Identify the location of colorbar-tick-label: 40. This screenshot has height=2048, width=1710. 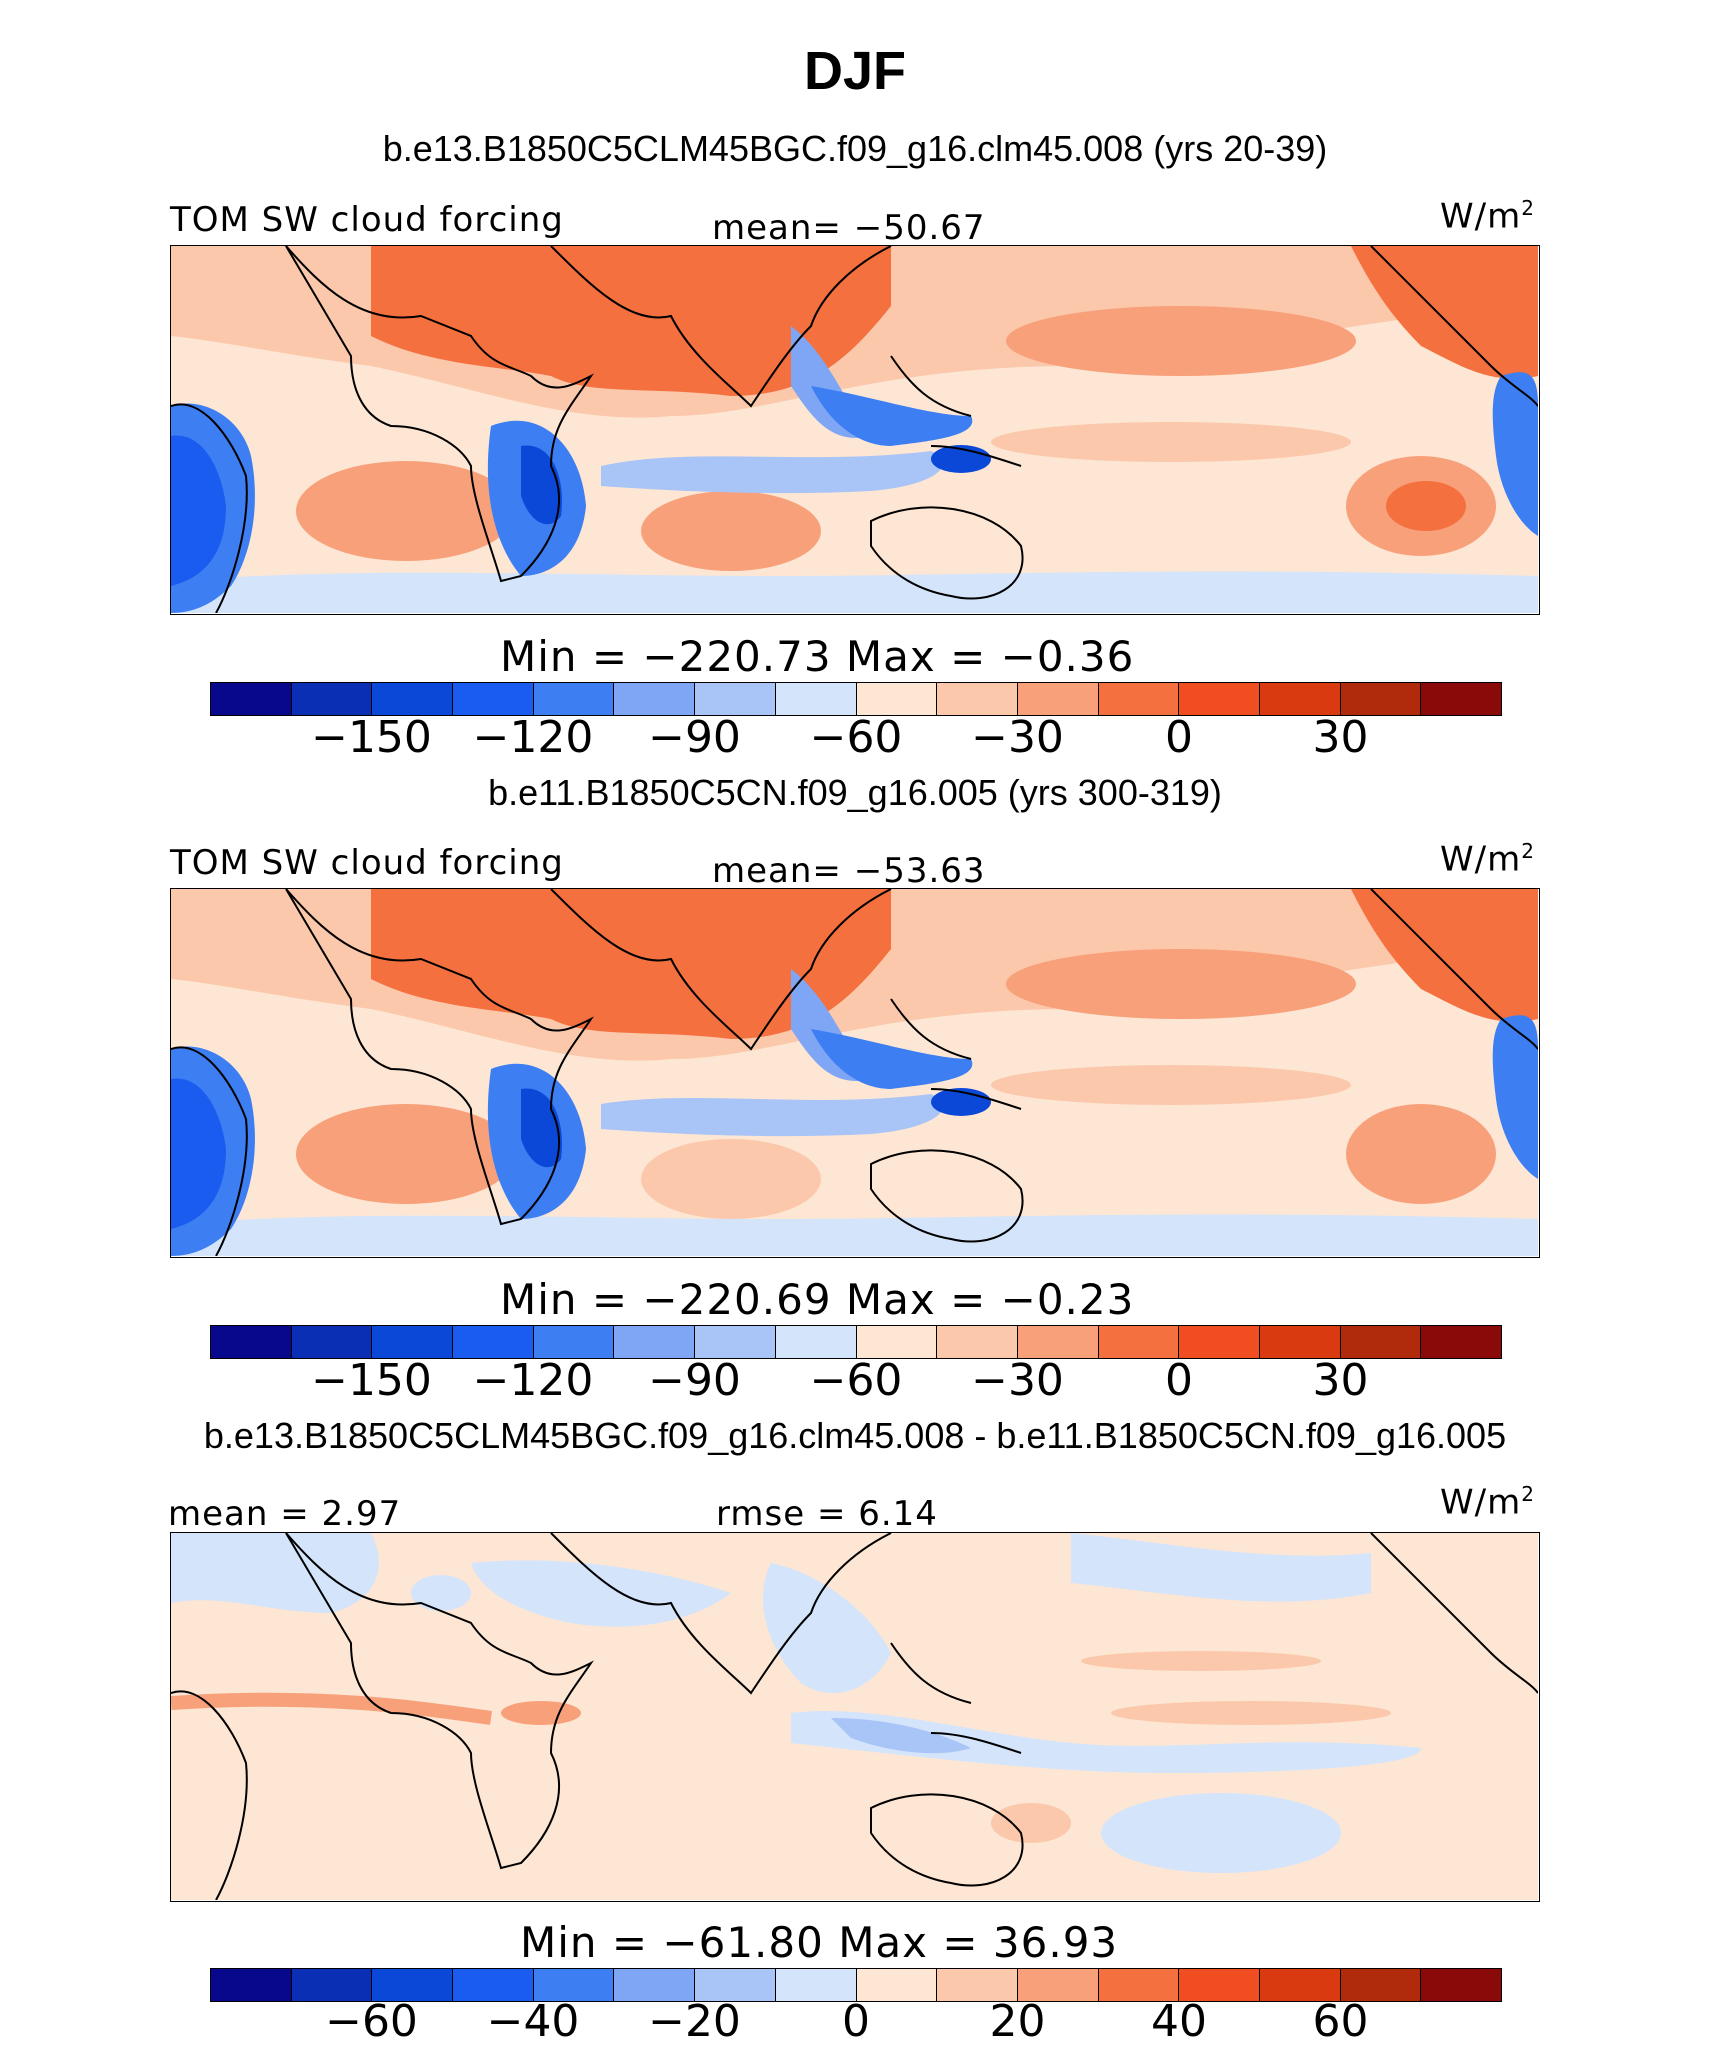
(1179, 2021).